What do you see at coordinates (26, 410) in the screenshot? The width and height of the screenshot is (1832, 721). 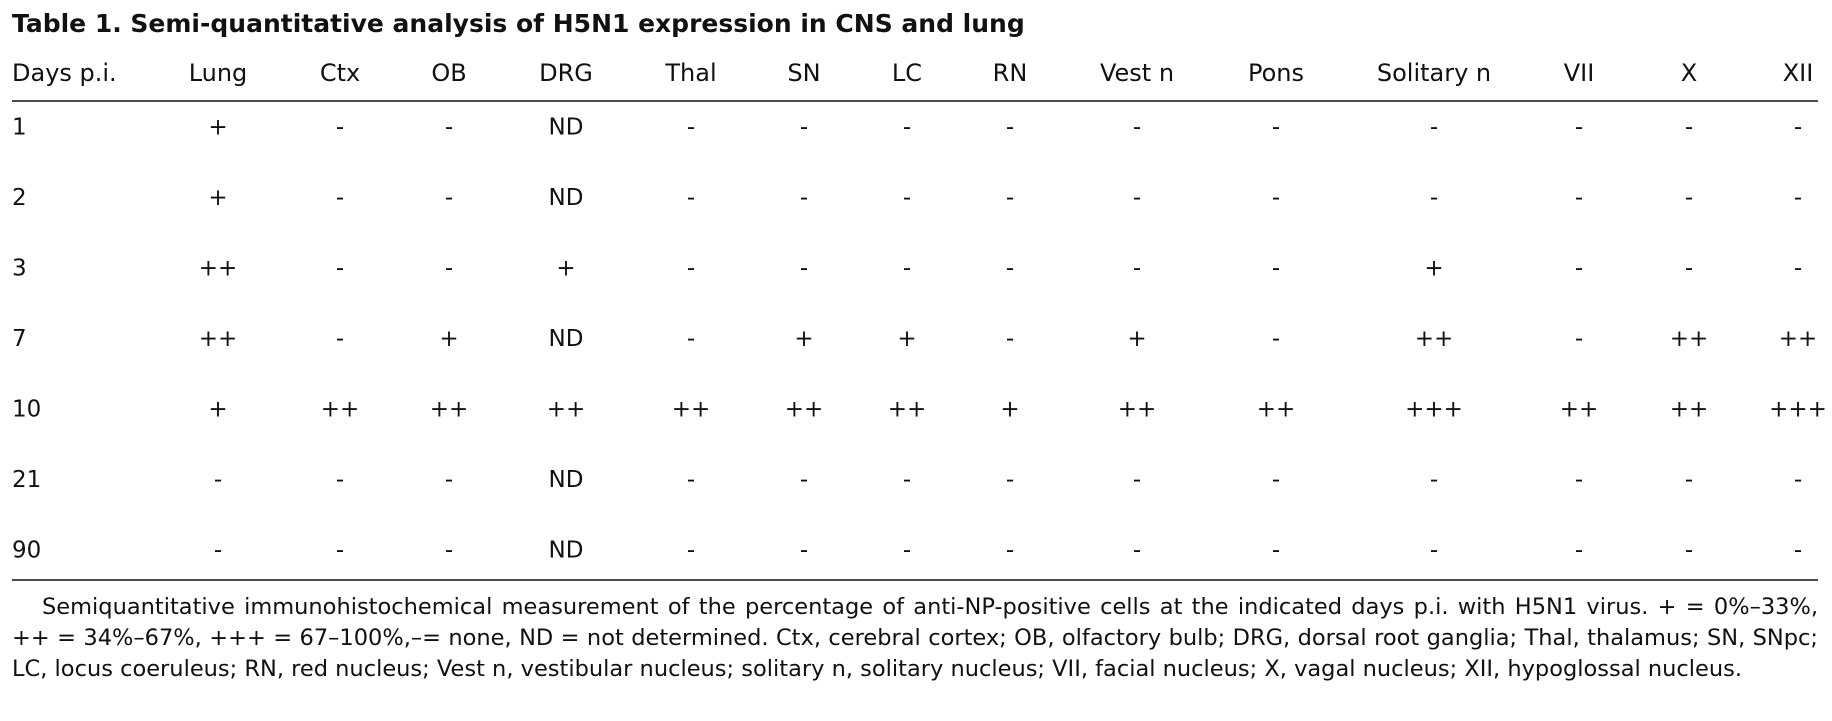 I see `row-label: 10` at bounding box center [26, 410].